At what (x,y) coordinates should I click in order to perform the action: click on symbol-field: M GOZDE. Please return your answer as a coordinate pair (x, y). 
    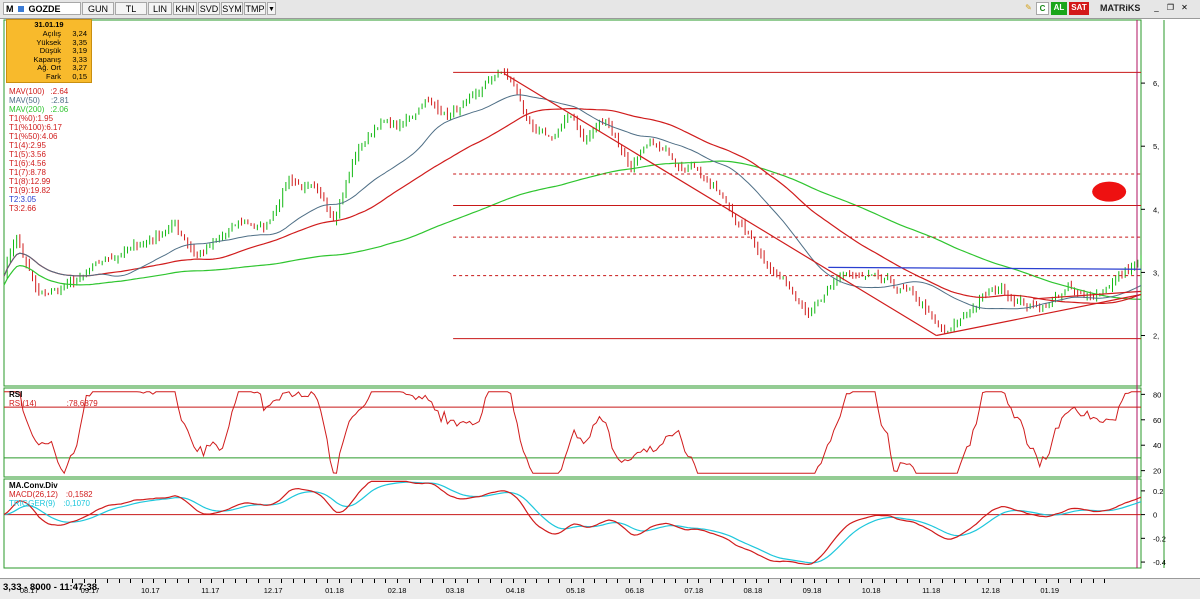
    Looking at the image, I should click on (42, 8).